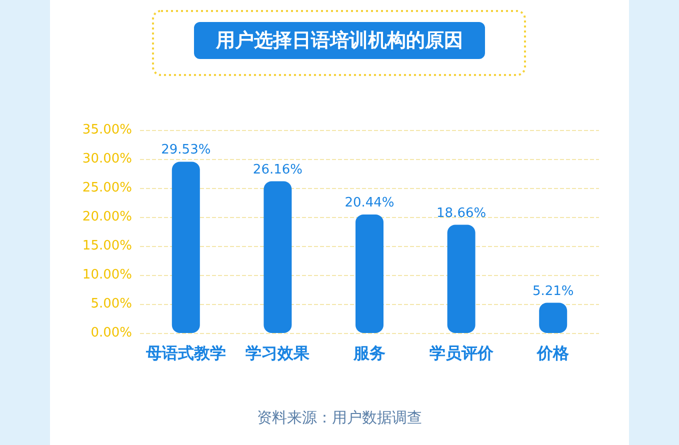 The image size is (679, 445). Describe the element at coordinates (107, 217) in the screenshot. I see `y-tick-label: 20.00%` at that location.